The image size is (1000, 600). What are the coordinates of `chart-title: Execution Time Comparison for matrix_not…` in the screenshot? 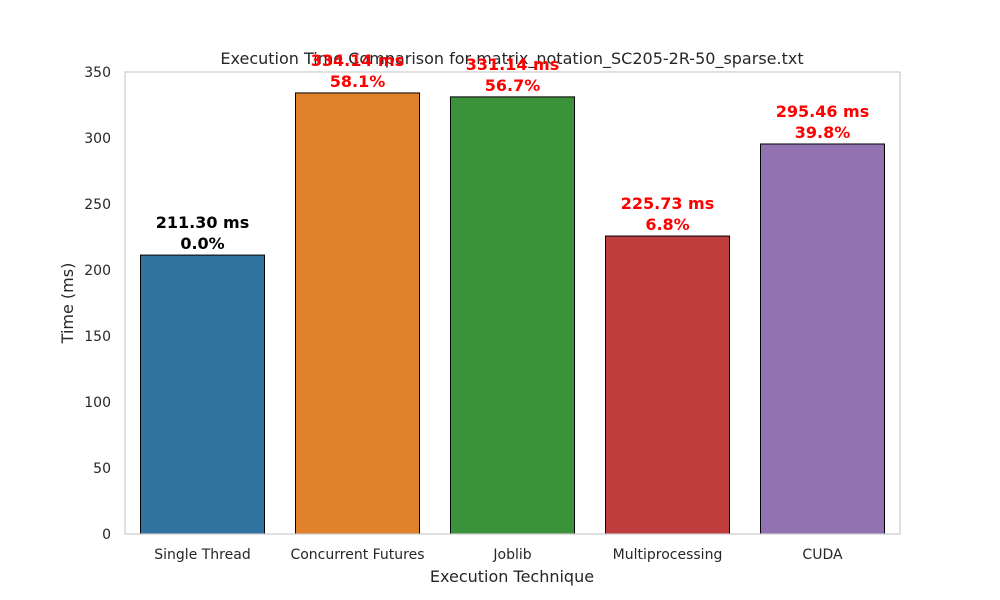 It's located at (511, 59).